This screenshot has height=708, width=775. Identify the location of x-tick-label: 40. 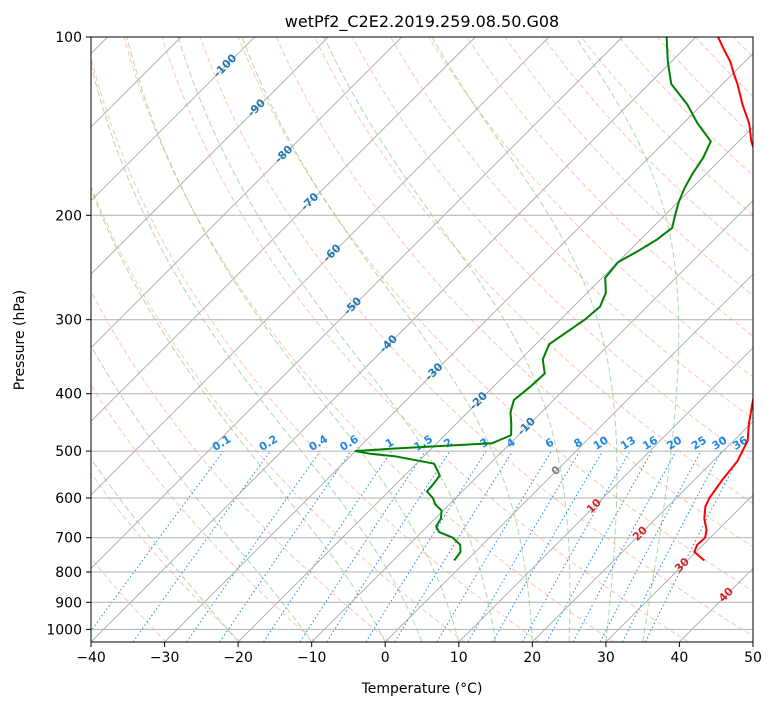
(679, 658).